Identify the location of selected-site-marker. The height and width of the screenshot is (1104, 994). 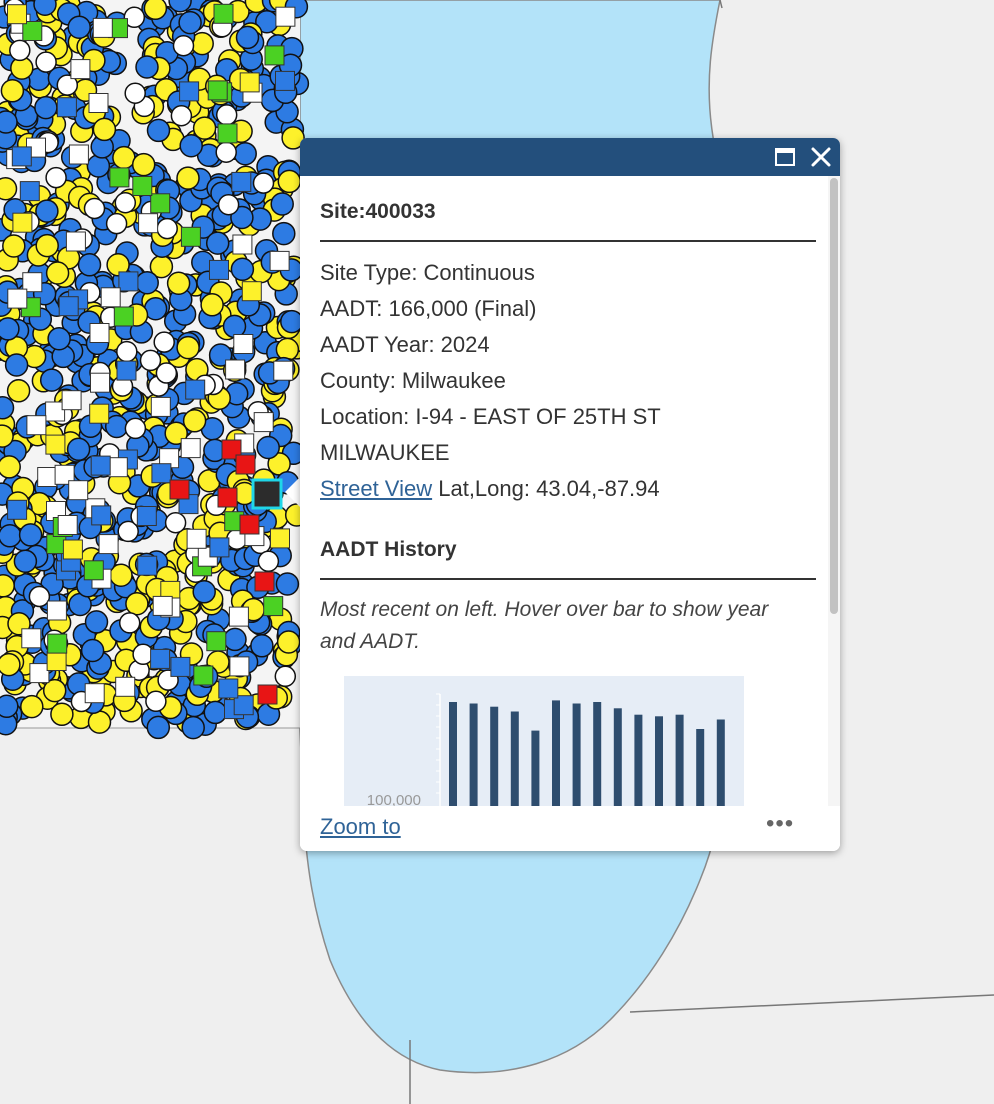
(267, 494).